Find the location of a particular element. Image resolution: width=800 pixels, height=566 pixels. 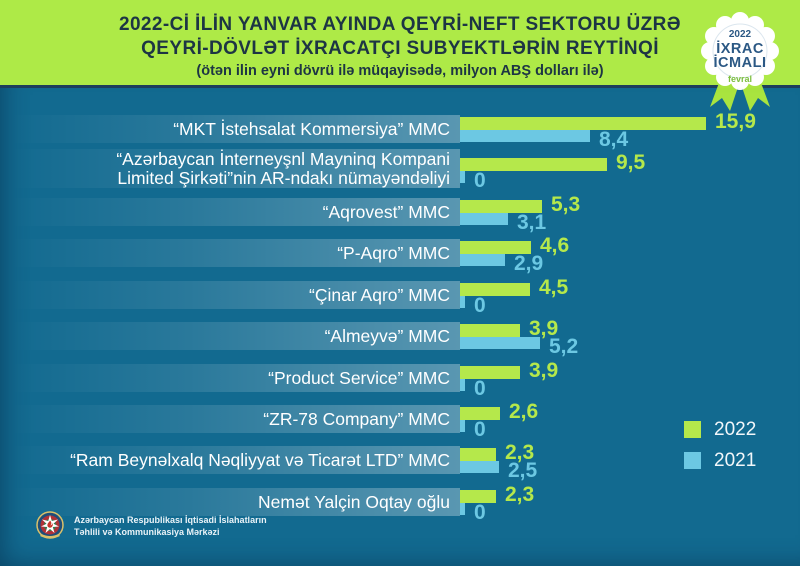

value-2022: 4,5 is located at coordinates (554, 287).